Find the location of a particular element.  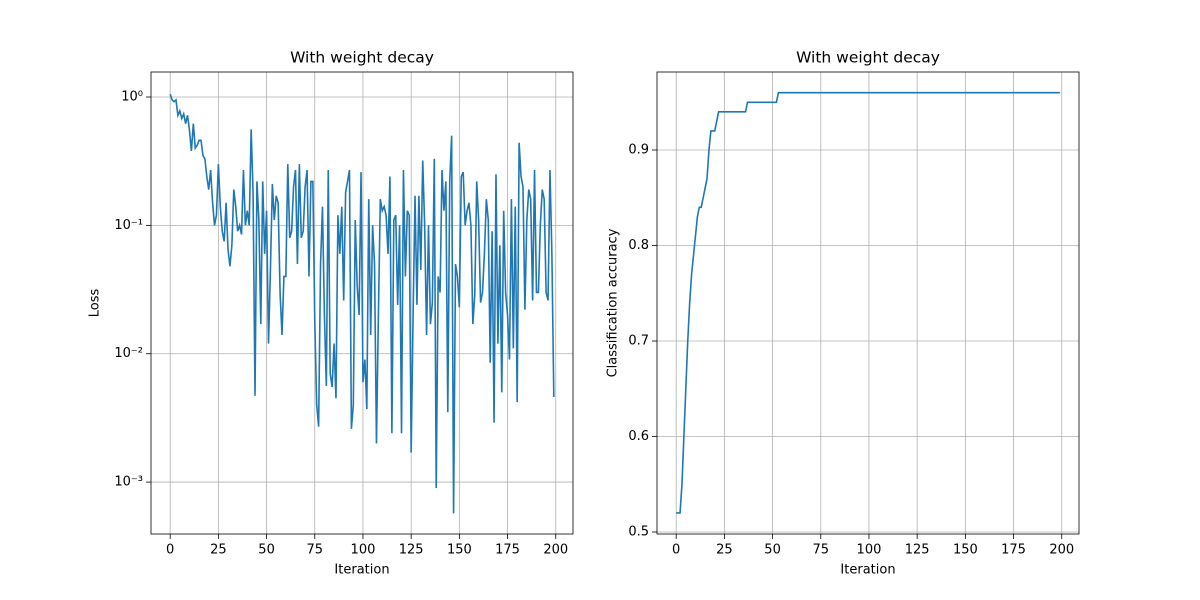

y-tick-label: 10⁻² is located at coordinates (128, 353).